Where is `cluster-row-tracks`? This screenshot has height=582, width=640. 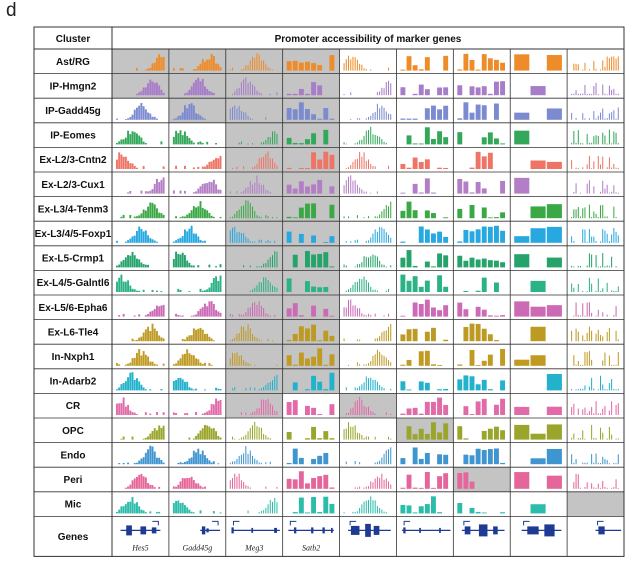 cluster-row-tracks is located at coordinates (367, 135).